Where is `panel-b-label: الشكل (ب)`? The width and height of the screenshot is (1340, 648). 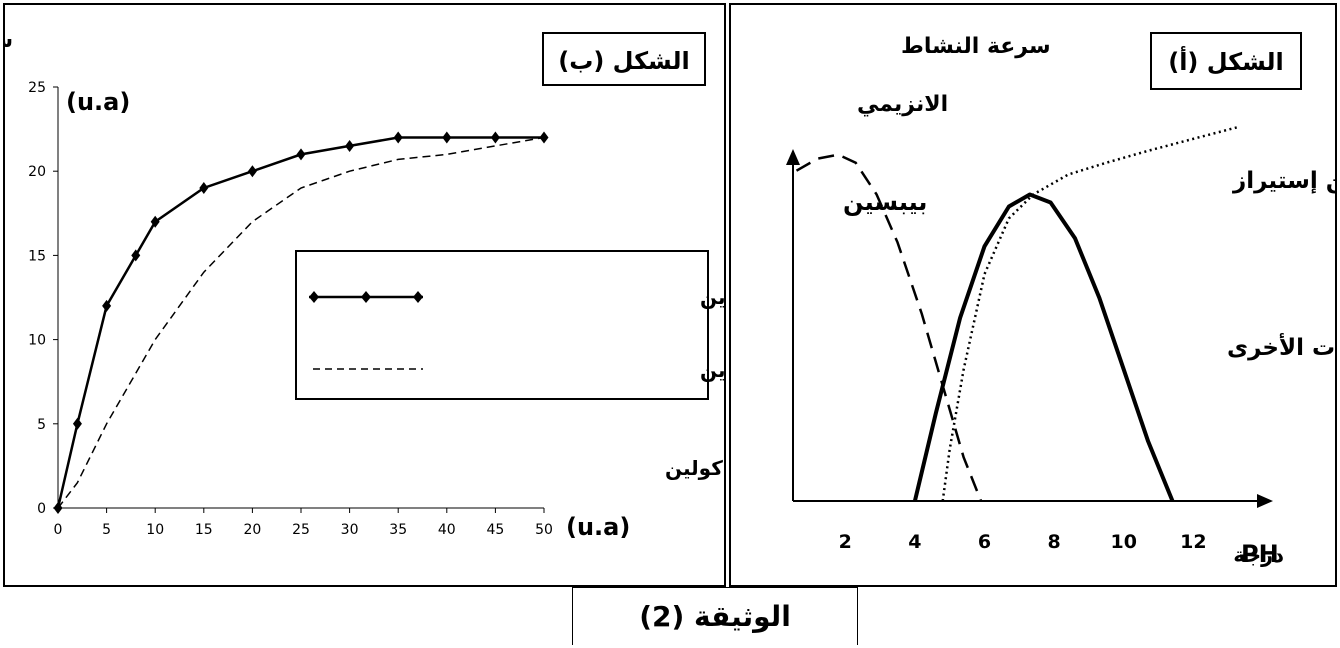 panel-b-label: الشكل (ب) is located at coordinates (623, 61).